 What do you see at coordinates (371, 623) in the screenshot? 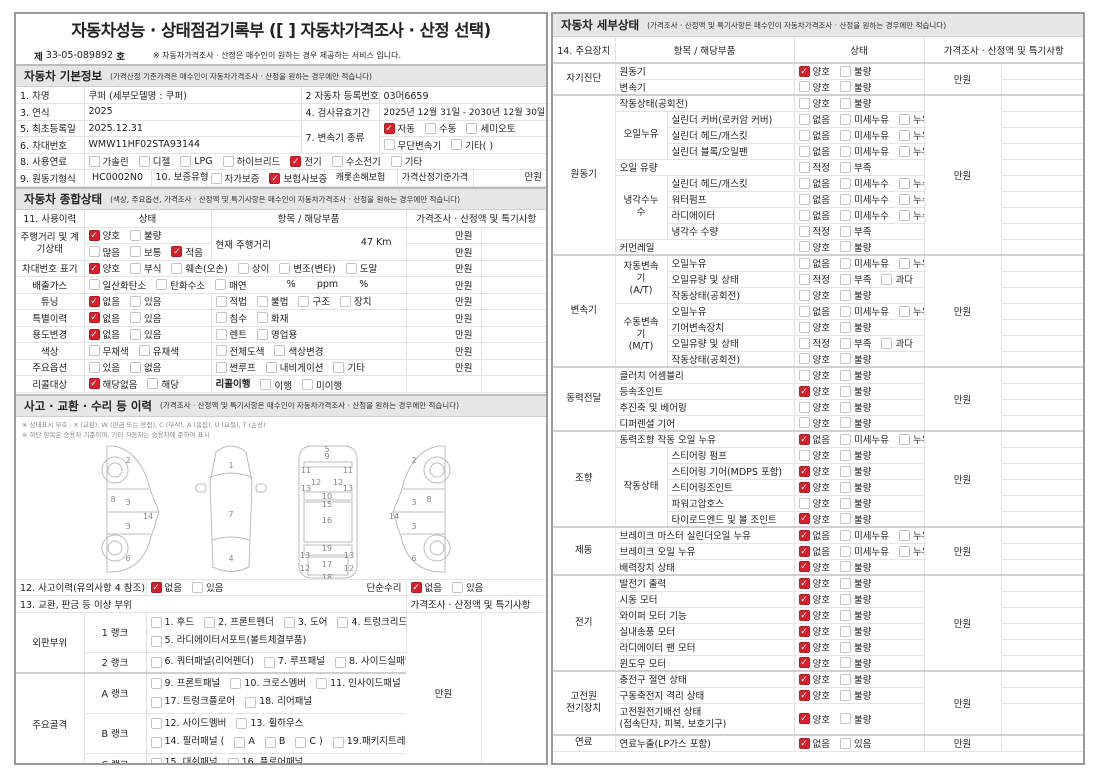
I see `checkbox-option: 4. 트렁크리드` at bounding box center [371, 623].